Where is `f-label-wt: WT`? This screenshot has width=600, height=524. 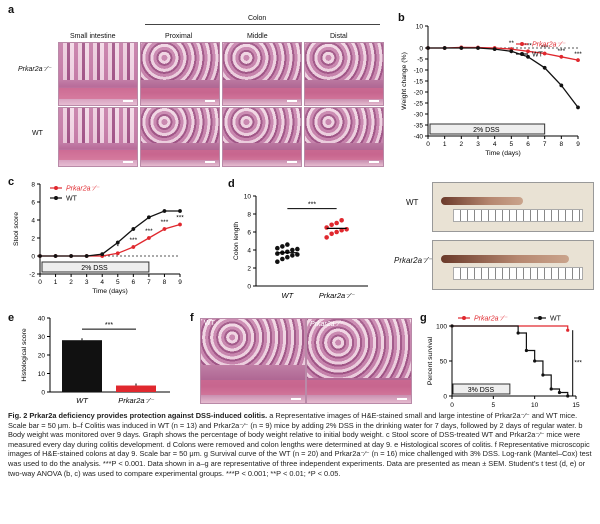 f-label-wt: WT is located at coordinates (209, 323).